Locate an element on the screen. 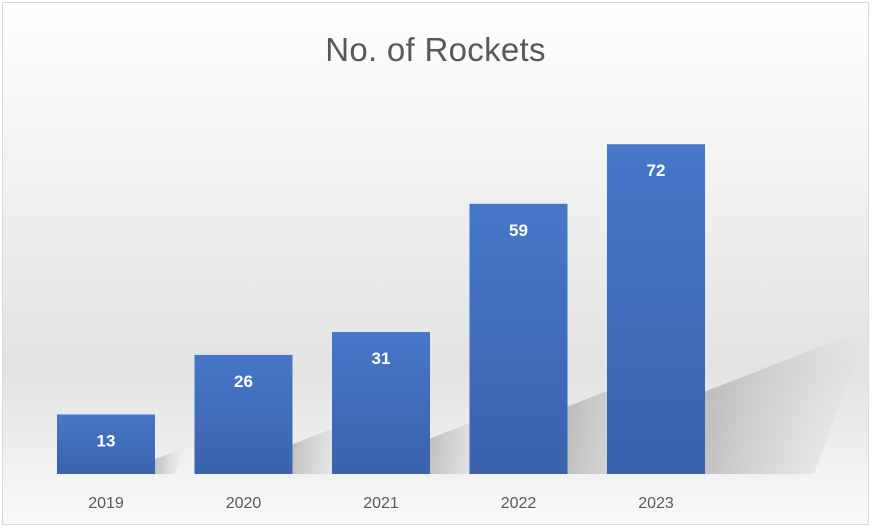  data-label-2019: 13 is located at coordinates (106, 440).